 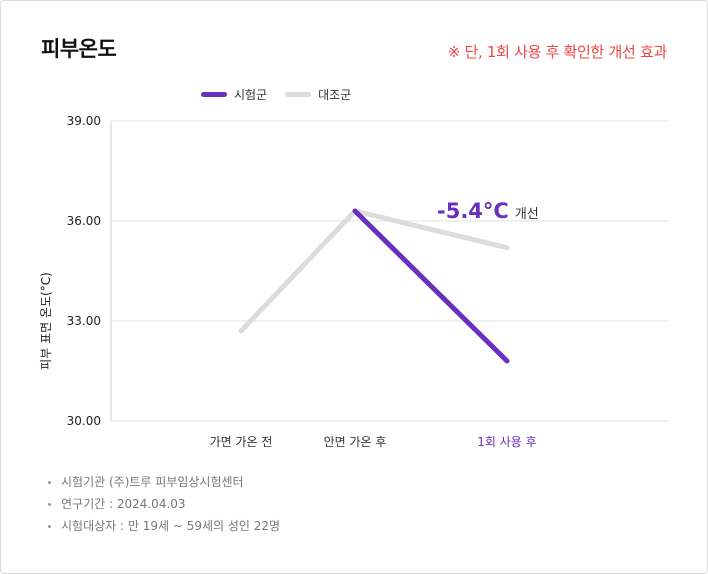 What do you see at coordinates (214, 94) in the screenshot?
I see `legend-swatch-test` at bounding box center [214, 94].